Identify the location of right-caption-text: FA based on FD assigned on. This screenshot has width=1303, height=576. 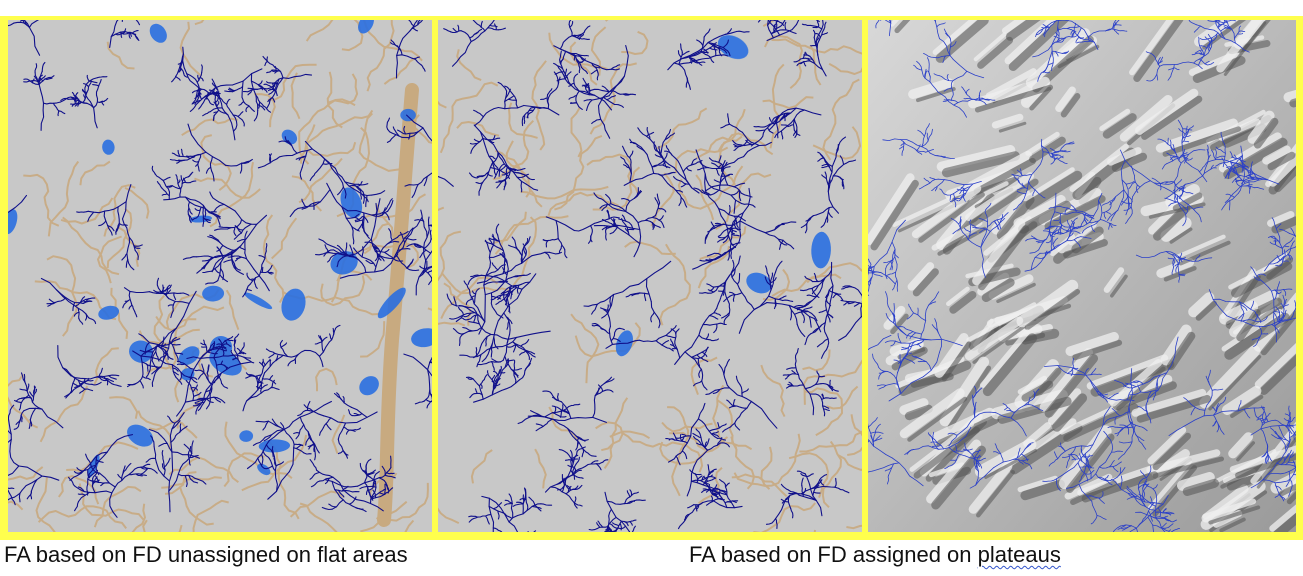
(833, 554).